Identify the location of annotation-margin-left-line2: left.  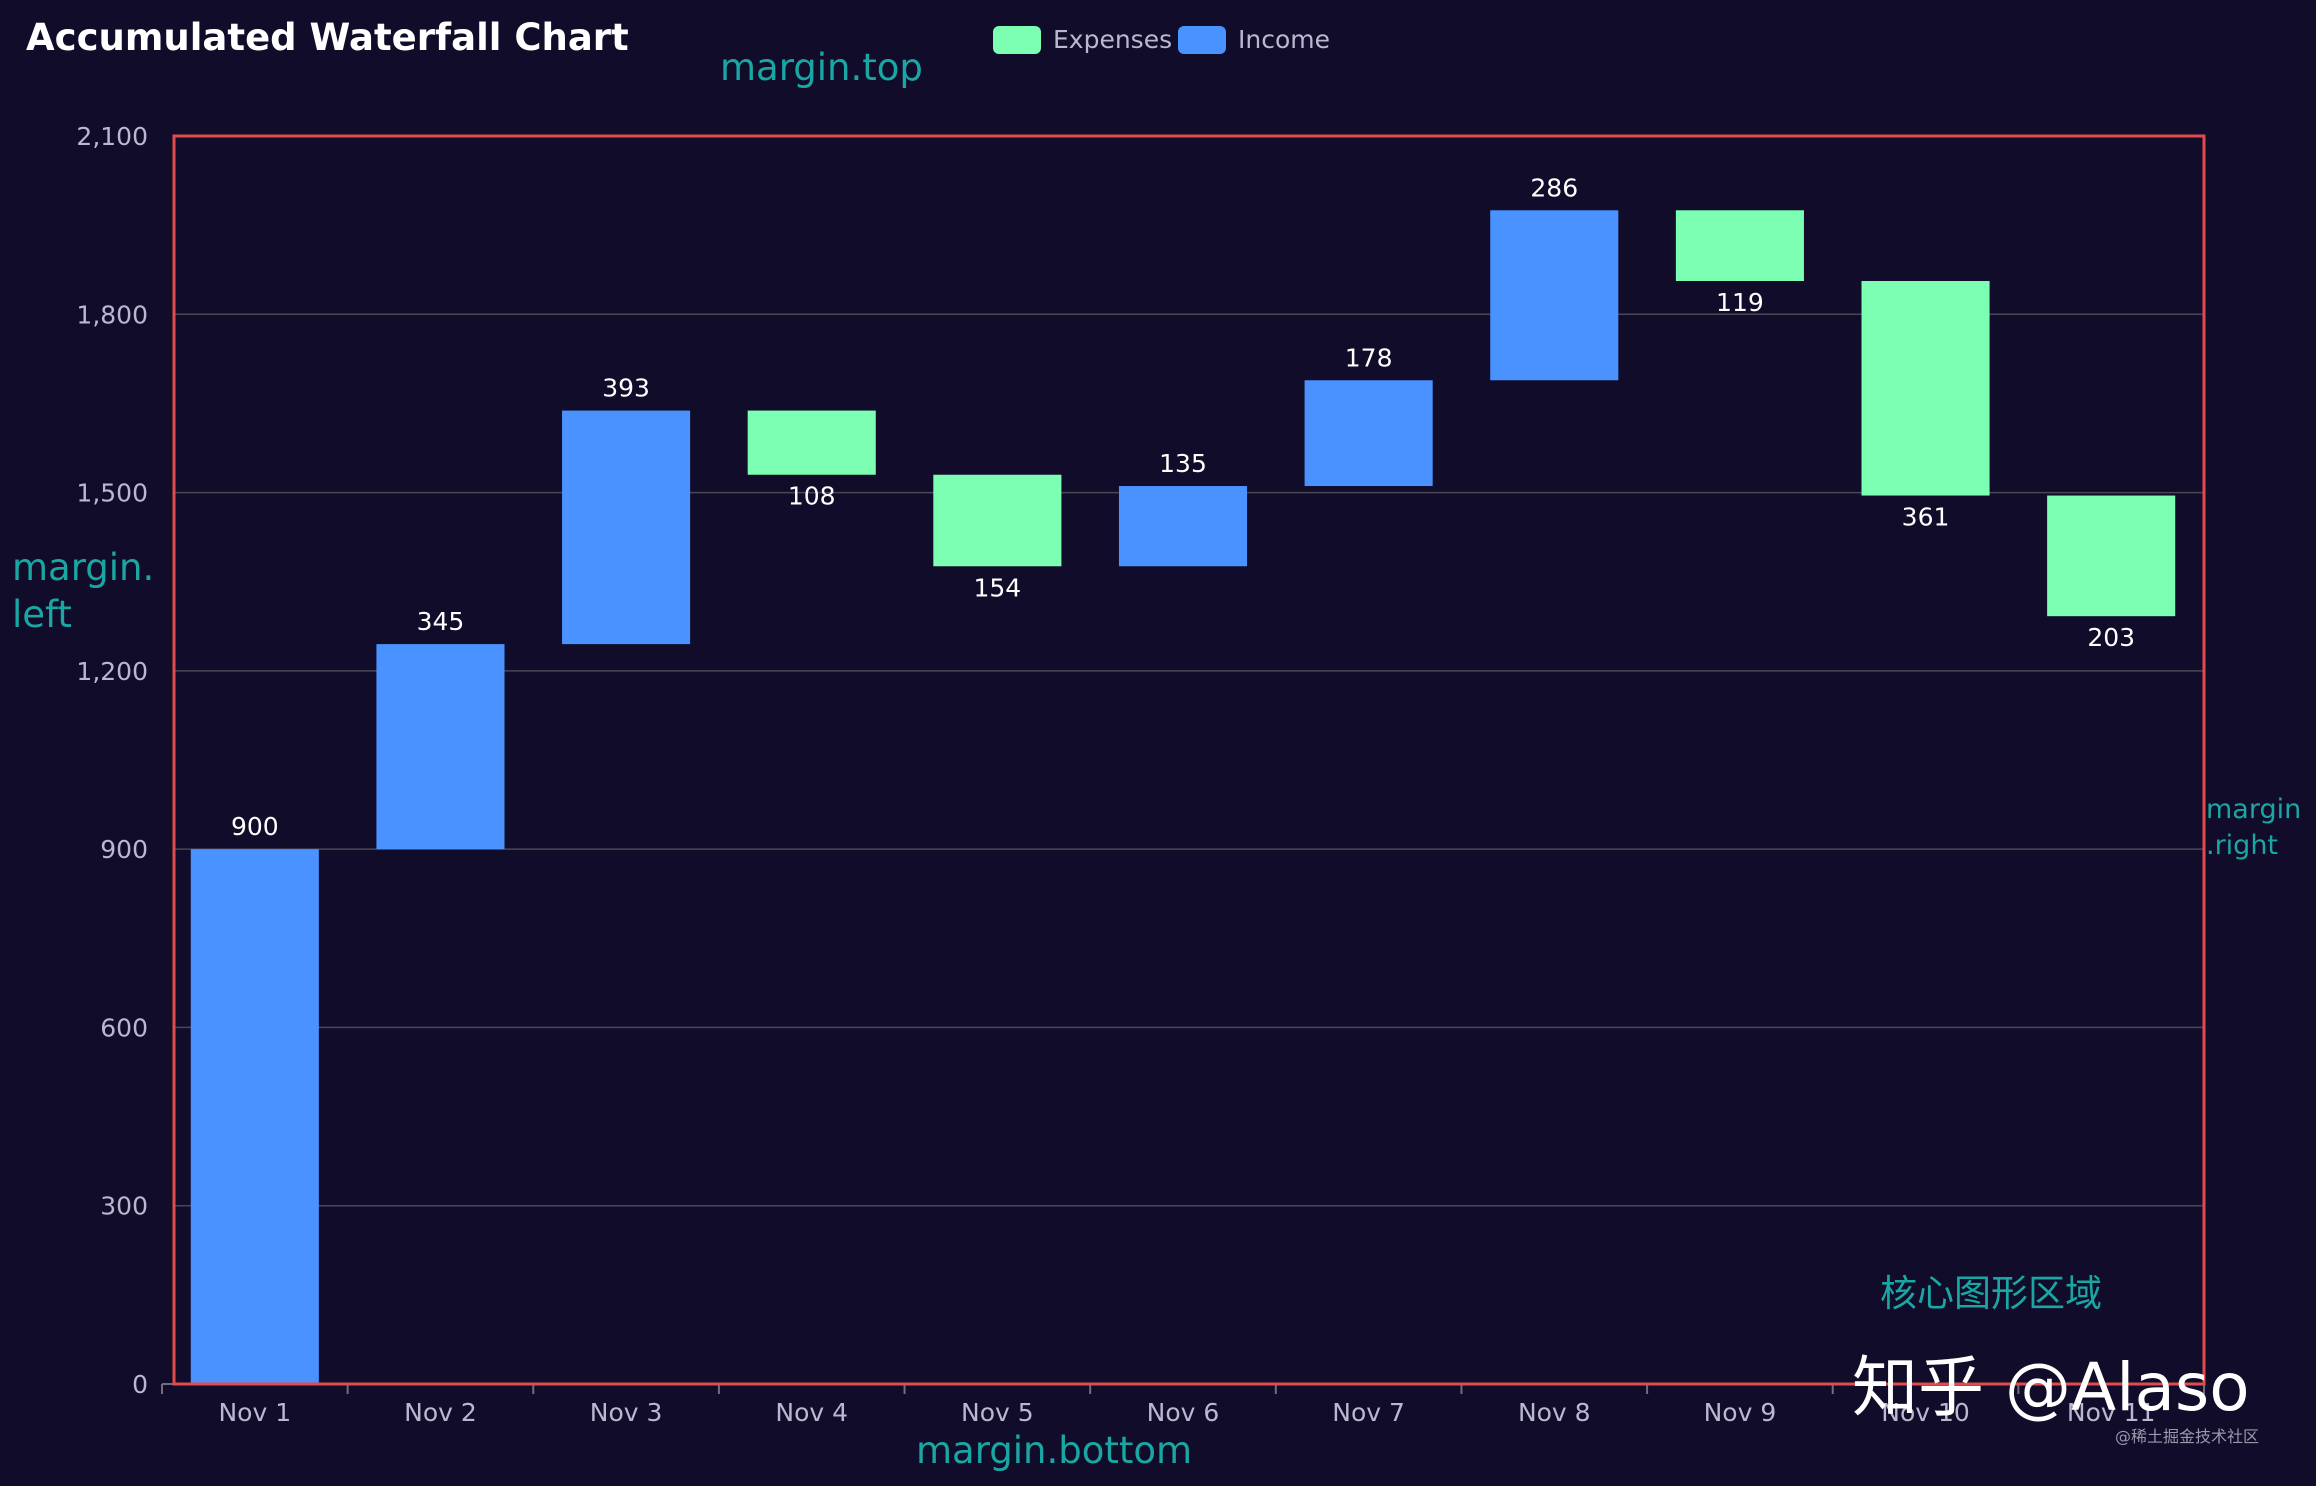
(42, 614).